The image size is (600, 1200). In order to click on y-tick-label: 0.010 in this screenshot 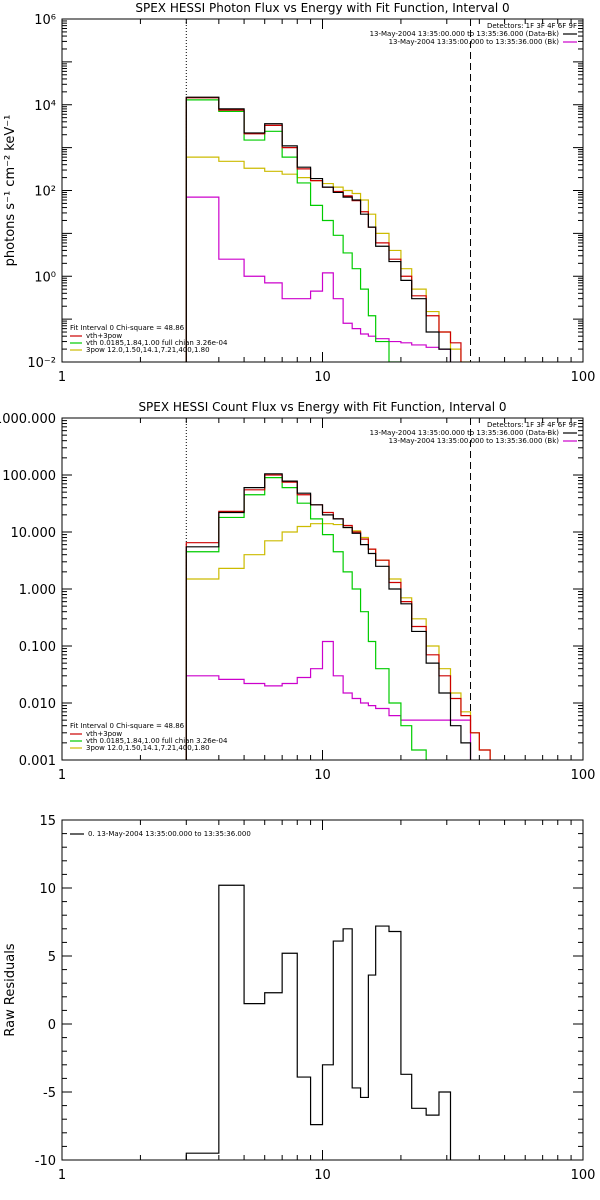, I will do `click(37, 704)`.